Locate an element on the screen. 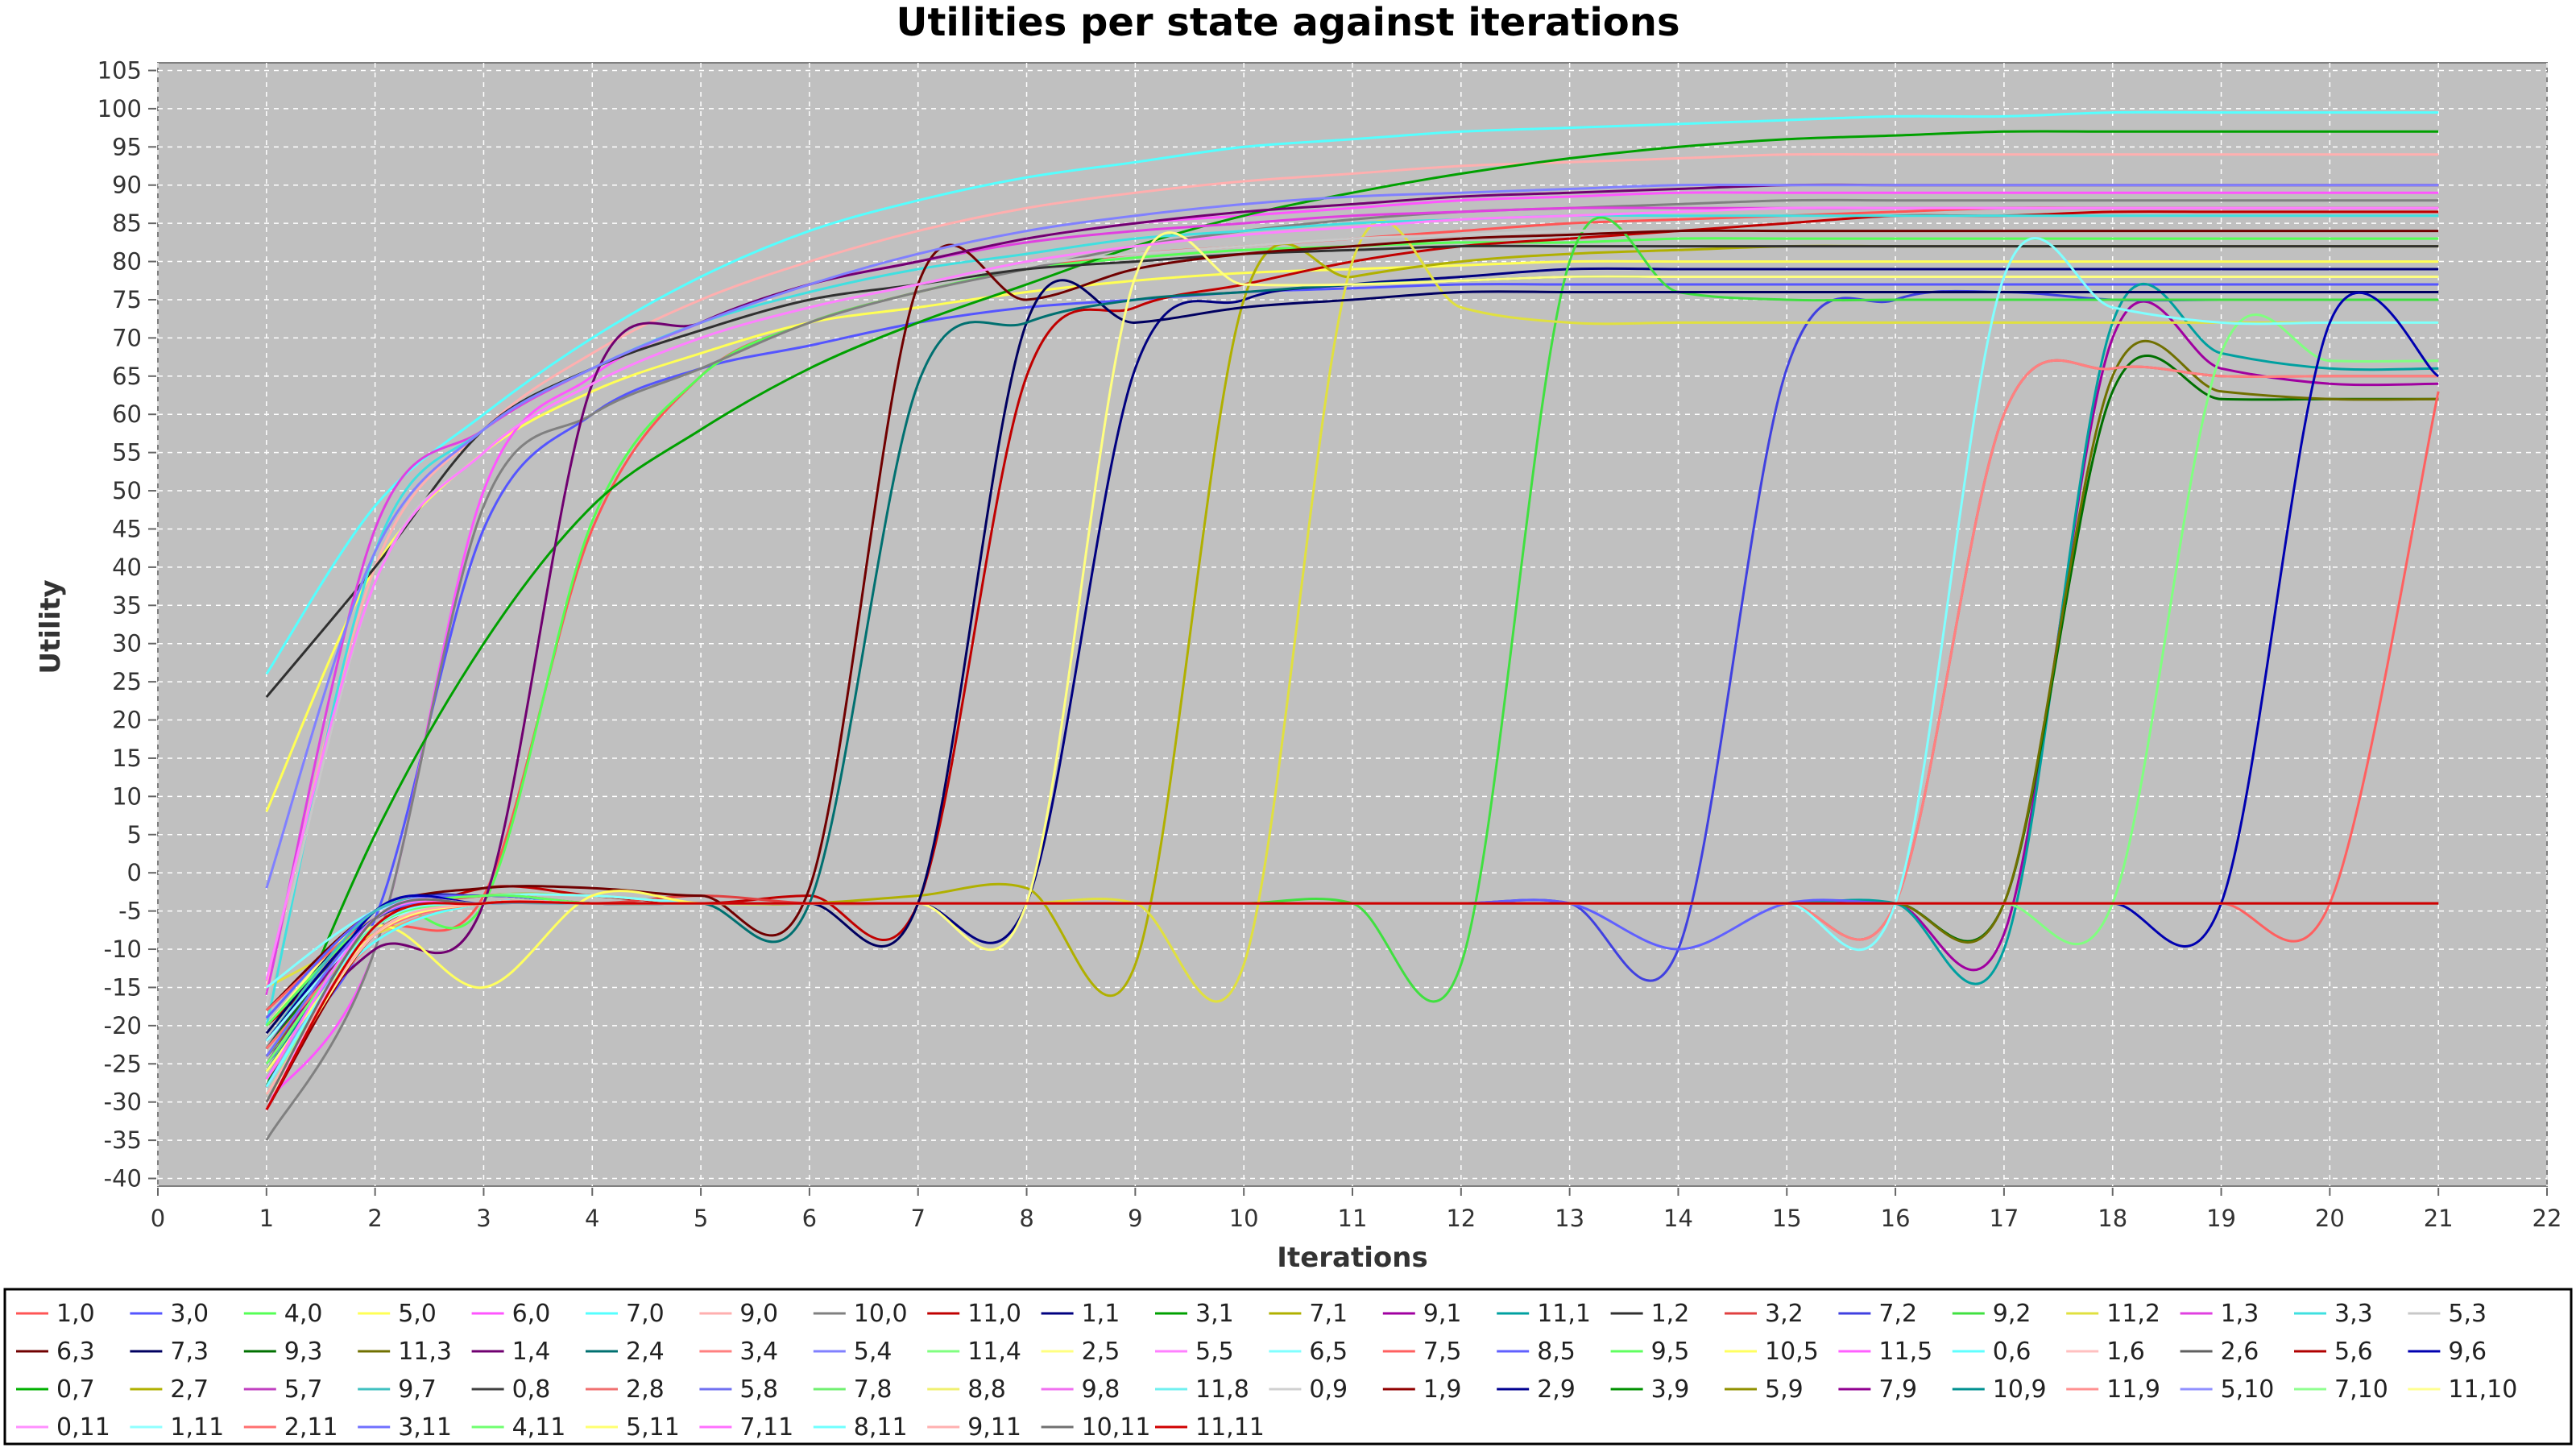 The width and height of the screenshot is (2576, 1452). legend-box is located at coordinates (1288, 1367).